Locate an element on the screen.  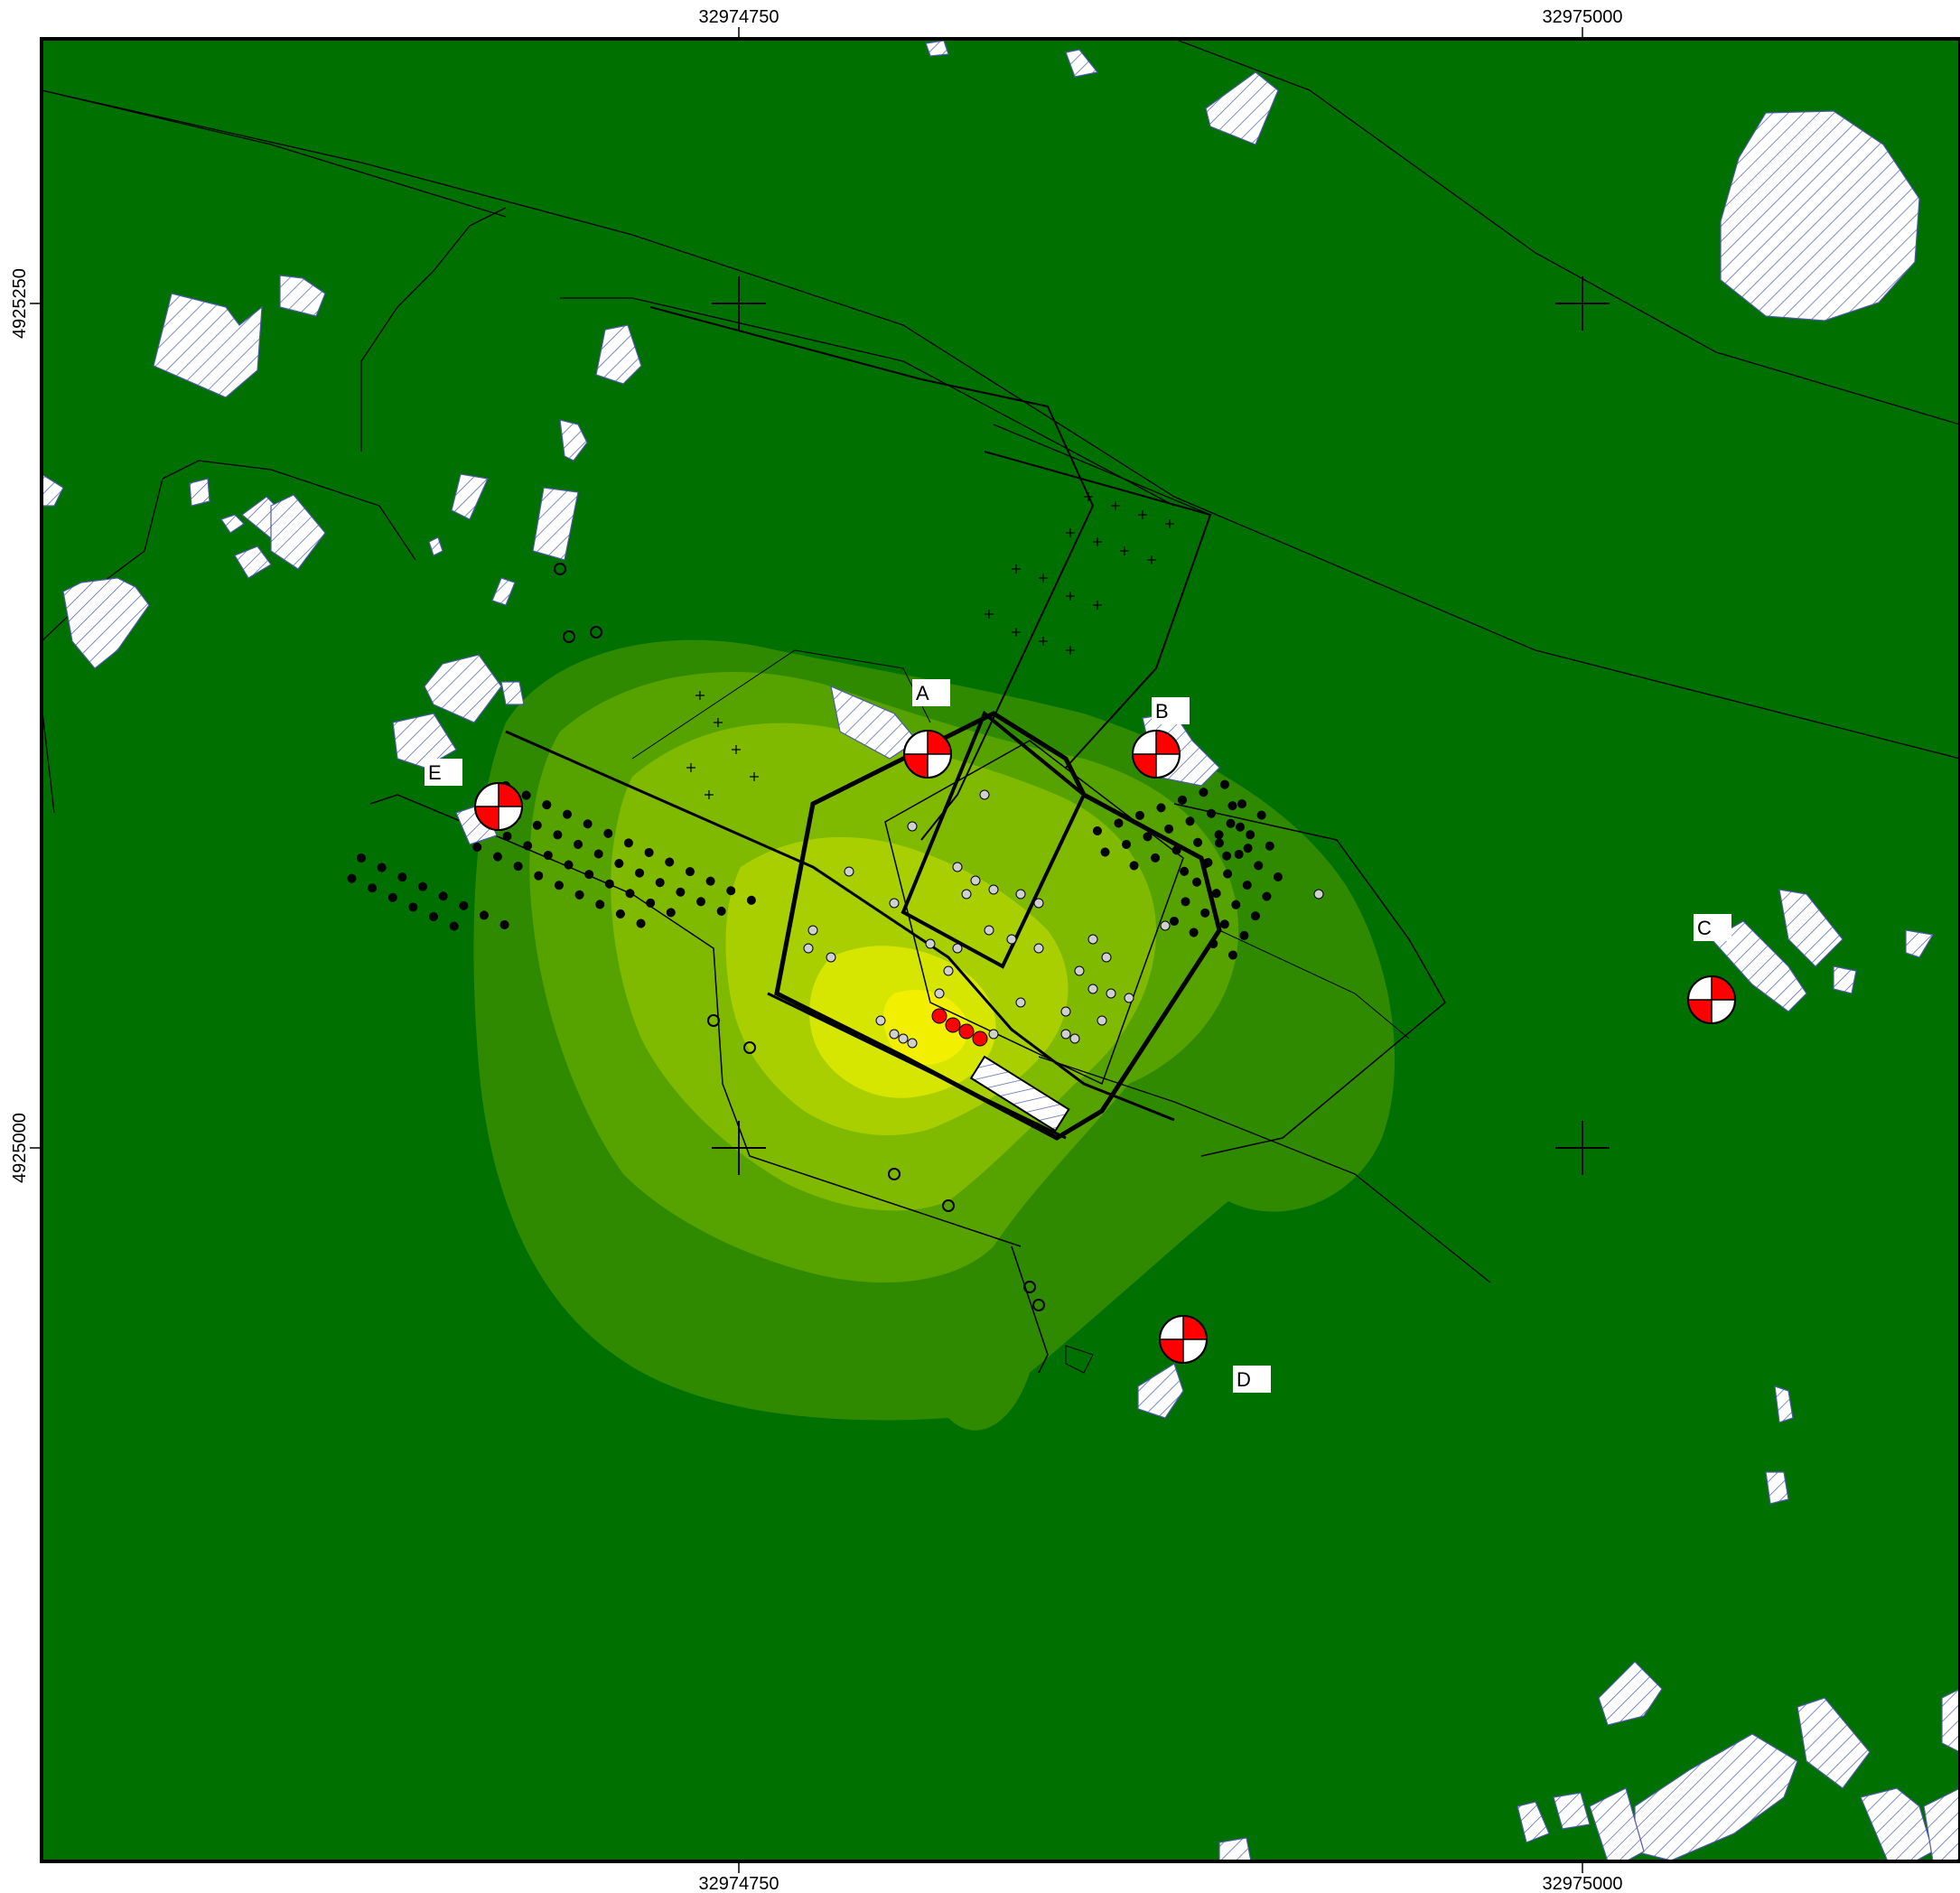
receptor-a: A is located at coordinates (927, 729).